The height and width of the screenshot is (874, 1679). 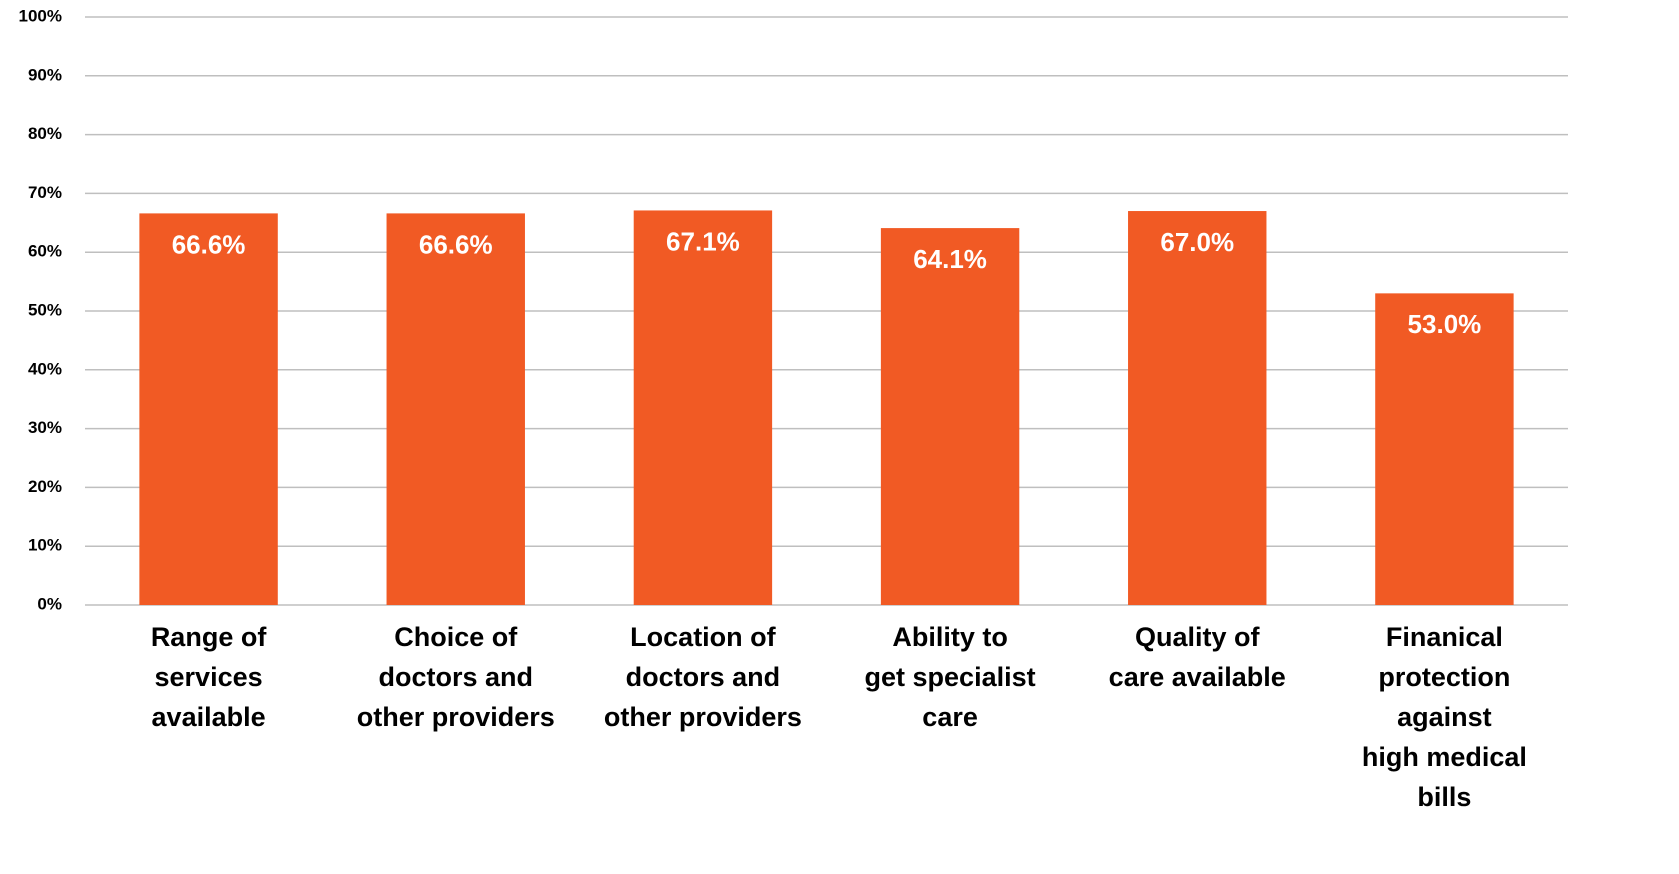 I want to click on y-tick-label: 50%, so click(x=45, y=309).